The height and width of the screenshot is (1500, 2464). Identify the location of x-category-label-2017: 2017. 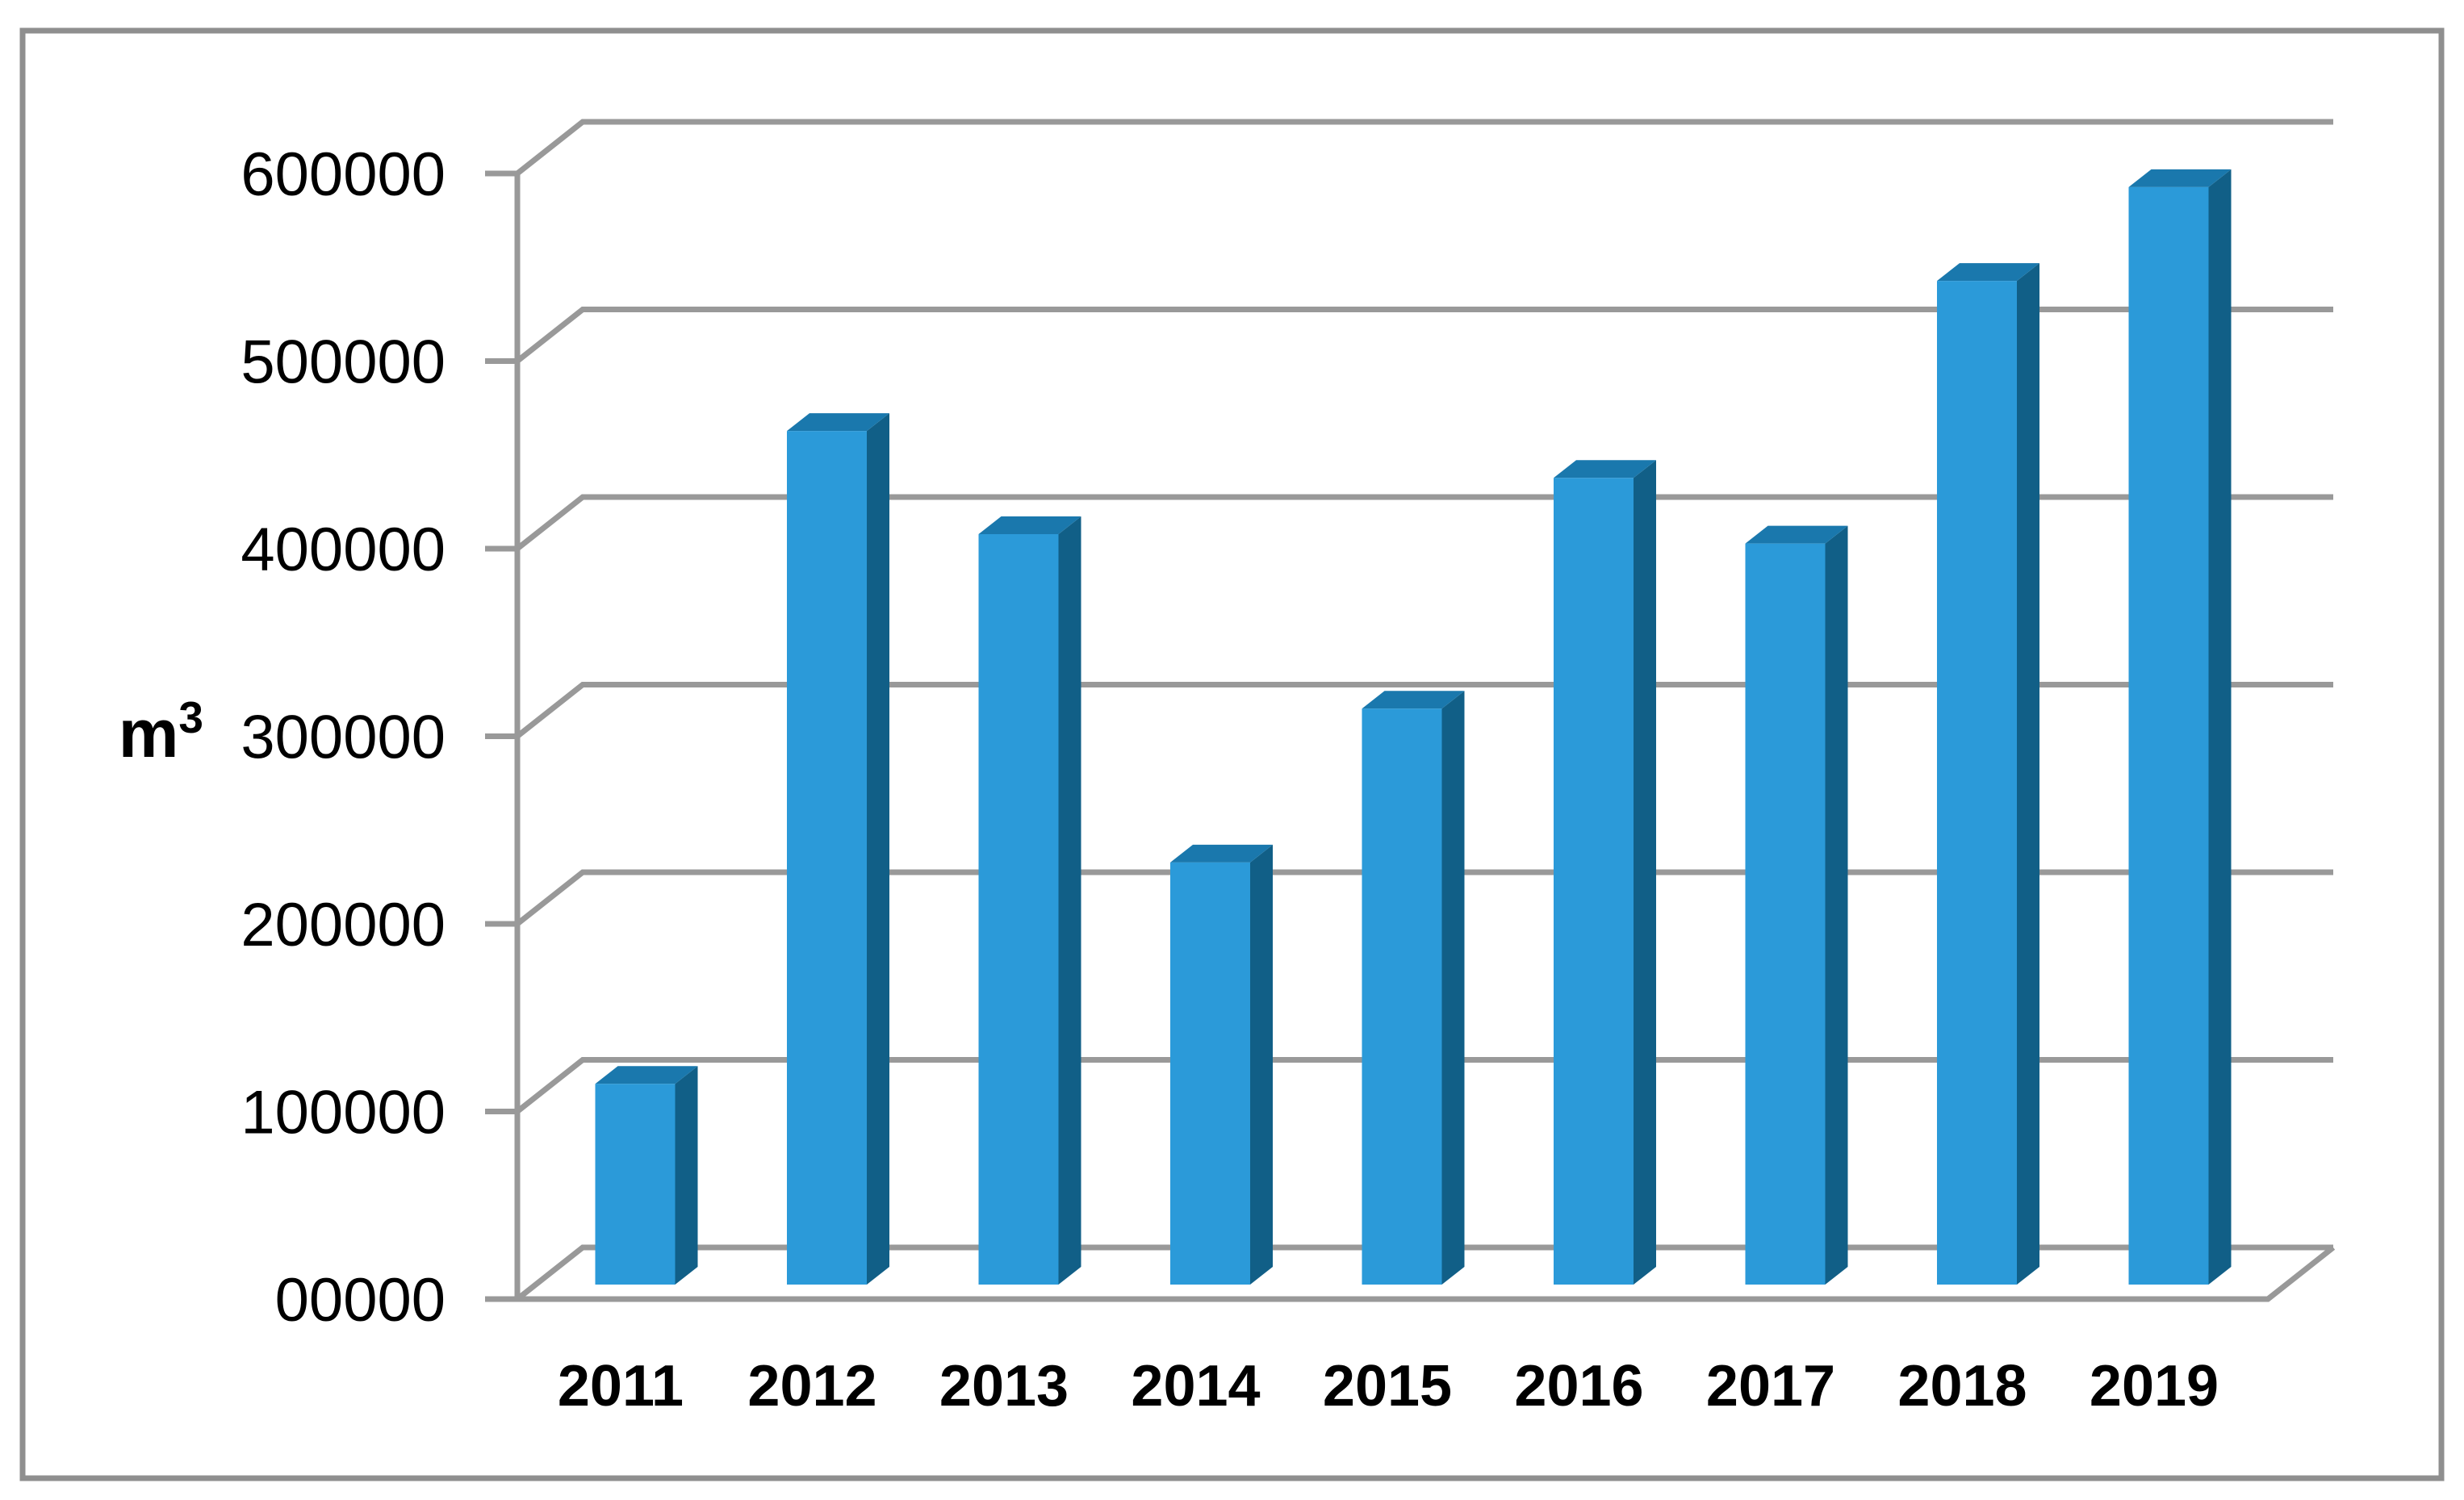
(1770, 1387).